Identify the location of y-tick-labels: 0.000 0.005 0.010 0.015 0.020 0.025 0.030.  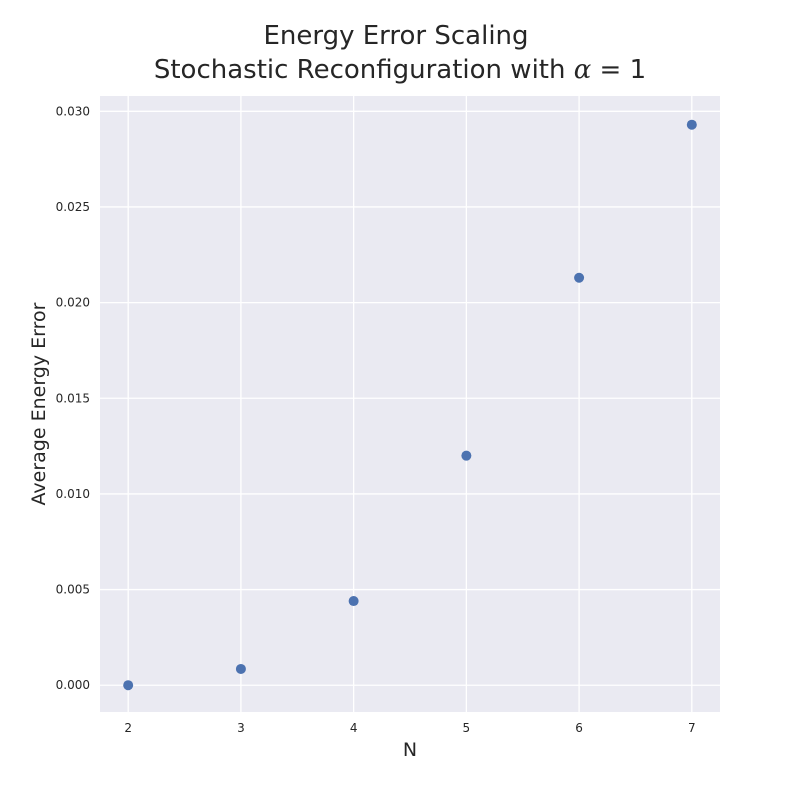
(73, 398).